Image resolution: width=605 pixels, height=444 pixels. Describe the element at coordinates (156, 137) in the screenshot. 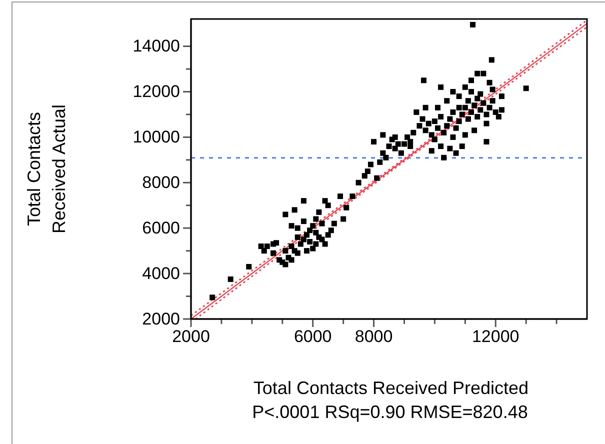

I see `y-tick-label: 10000` at that location.